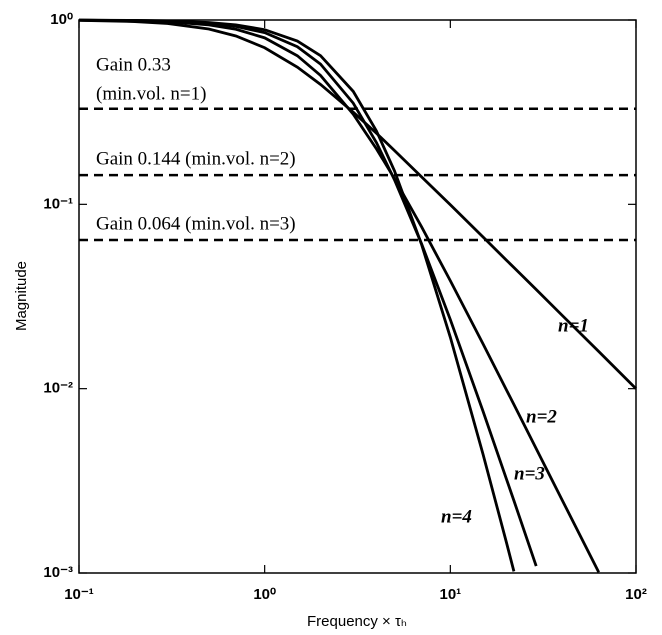 Image resolution: width=662 pixels, height=635 pixels. What do you see at coordinates (58, 572) in the screenshot?
I see `y-tick-label: 10⁻³` at bounding box center [58, 572].